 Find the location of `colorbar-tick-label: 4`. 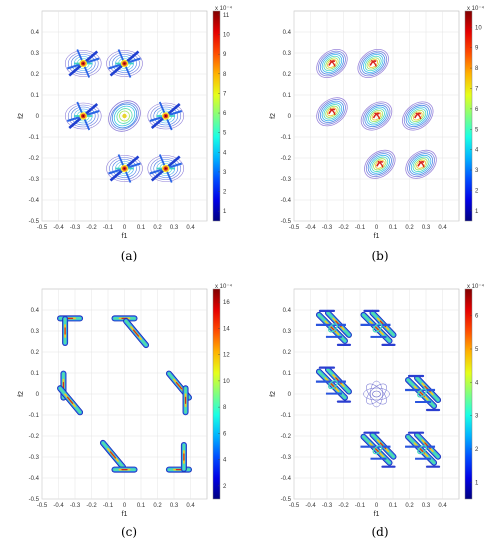

colorbar-tick-label: 4 is located at coordinates (225, 153).